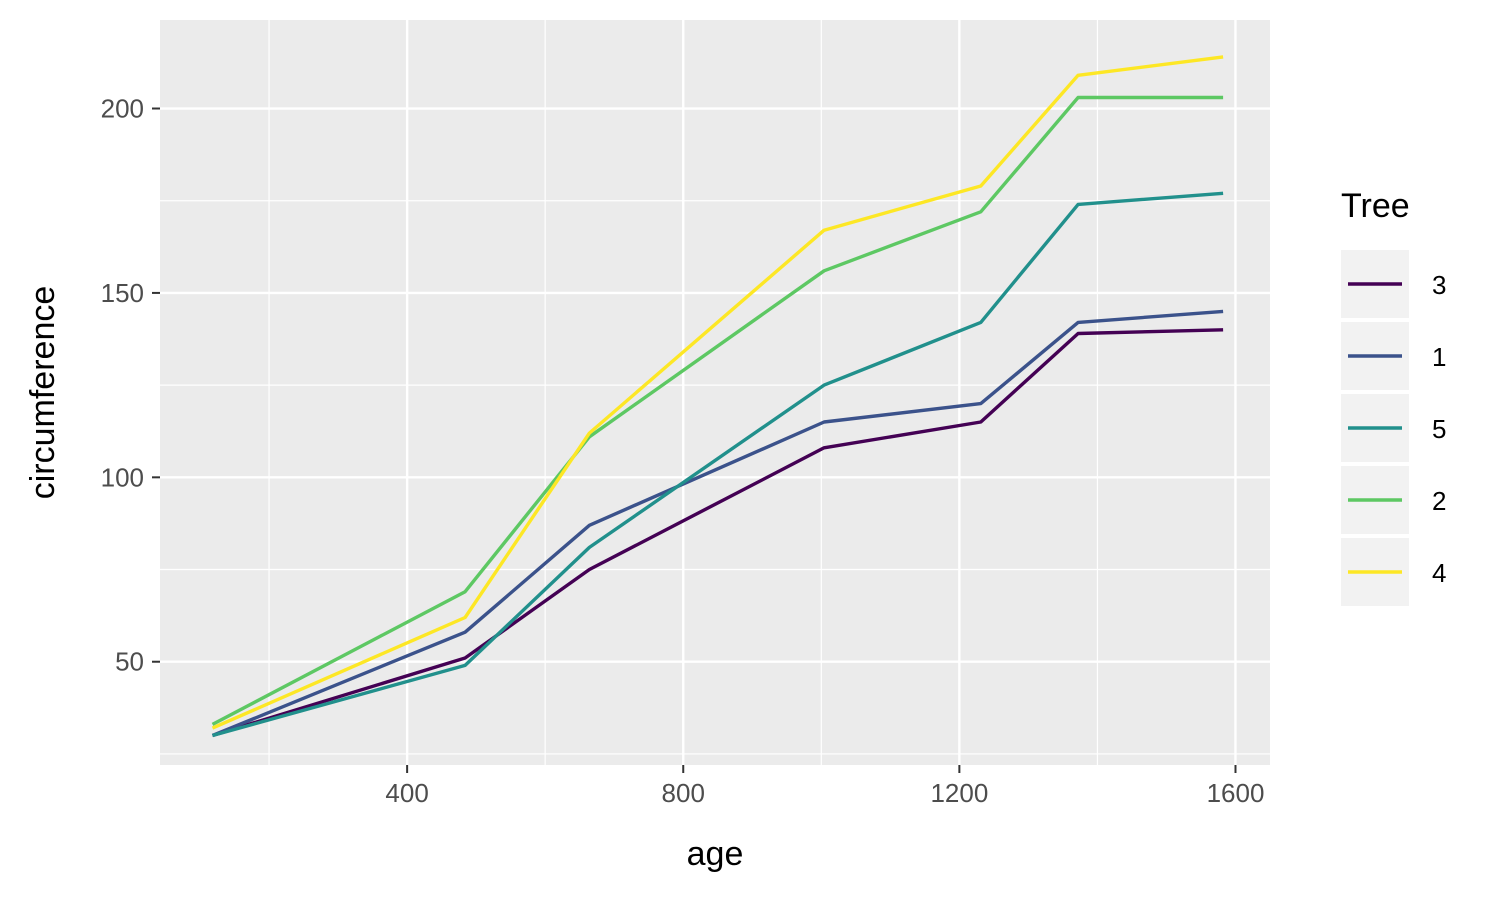  Describe the element at coordinates (1439, 573) in the screenshot. I see `legend-label-tree-4: 4` at that location.